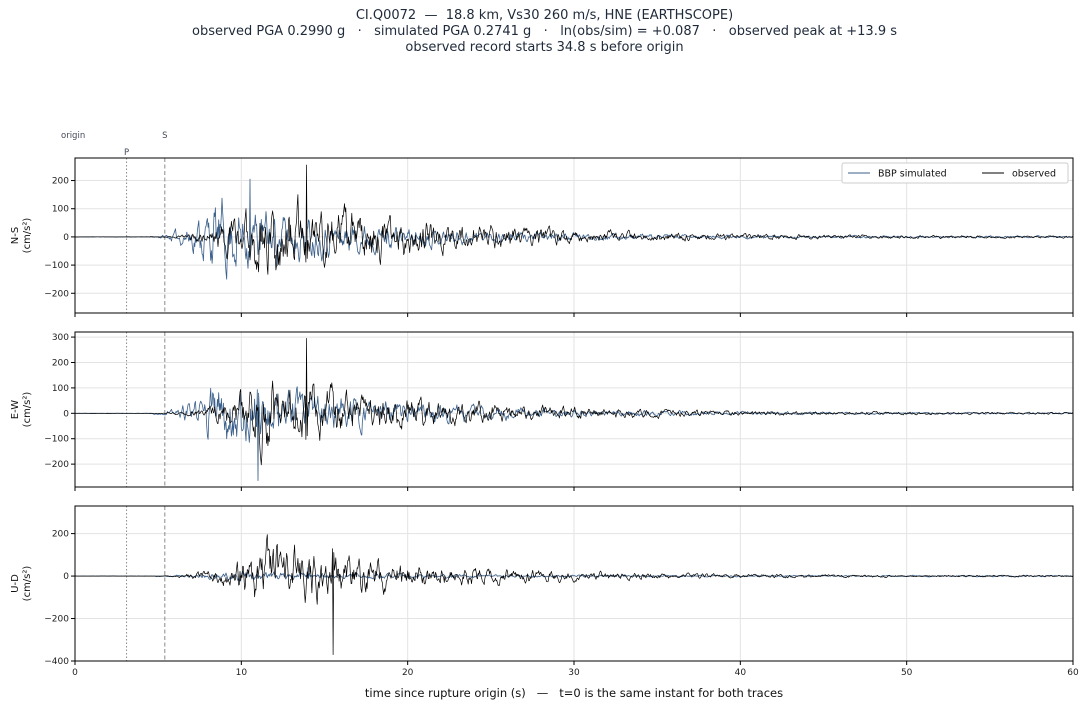 The height and width of the screenshot is (710, 1089). Describe the element at coordinates (1073, 673) in the screenshot. I see `x-tick-label: 60` at that location.